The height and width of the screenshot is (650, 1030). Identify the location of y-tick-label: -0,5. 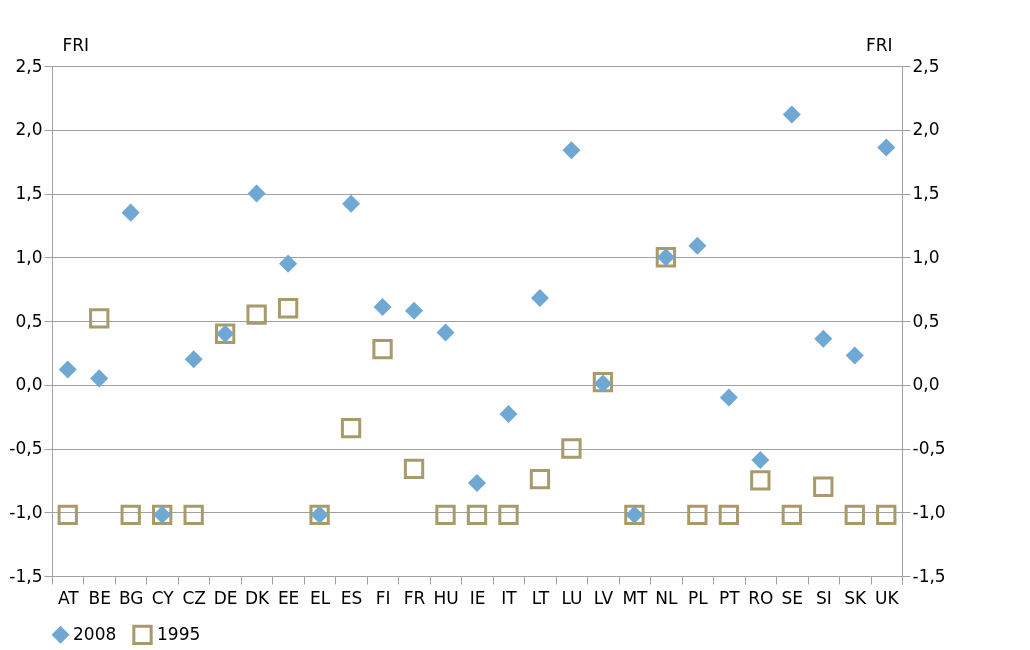
(26, 448).